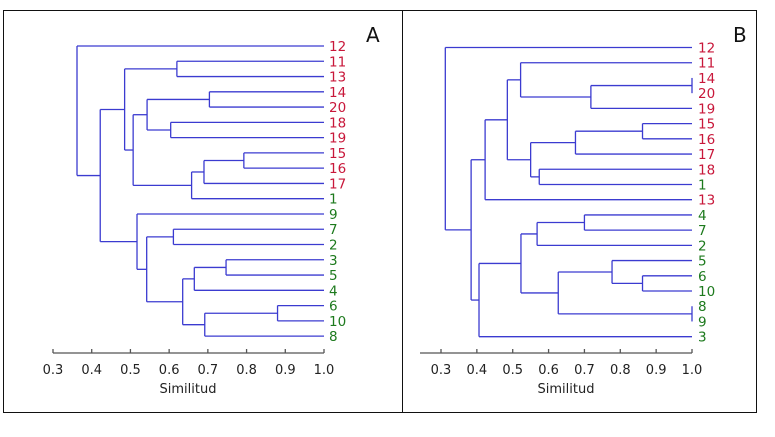 The height and width of the screenshot is (437, 775). I want to click on panel-label-b: B, so click(740, 35).